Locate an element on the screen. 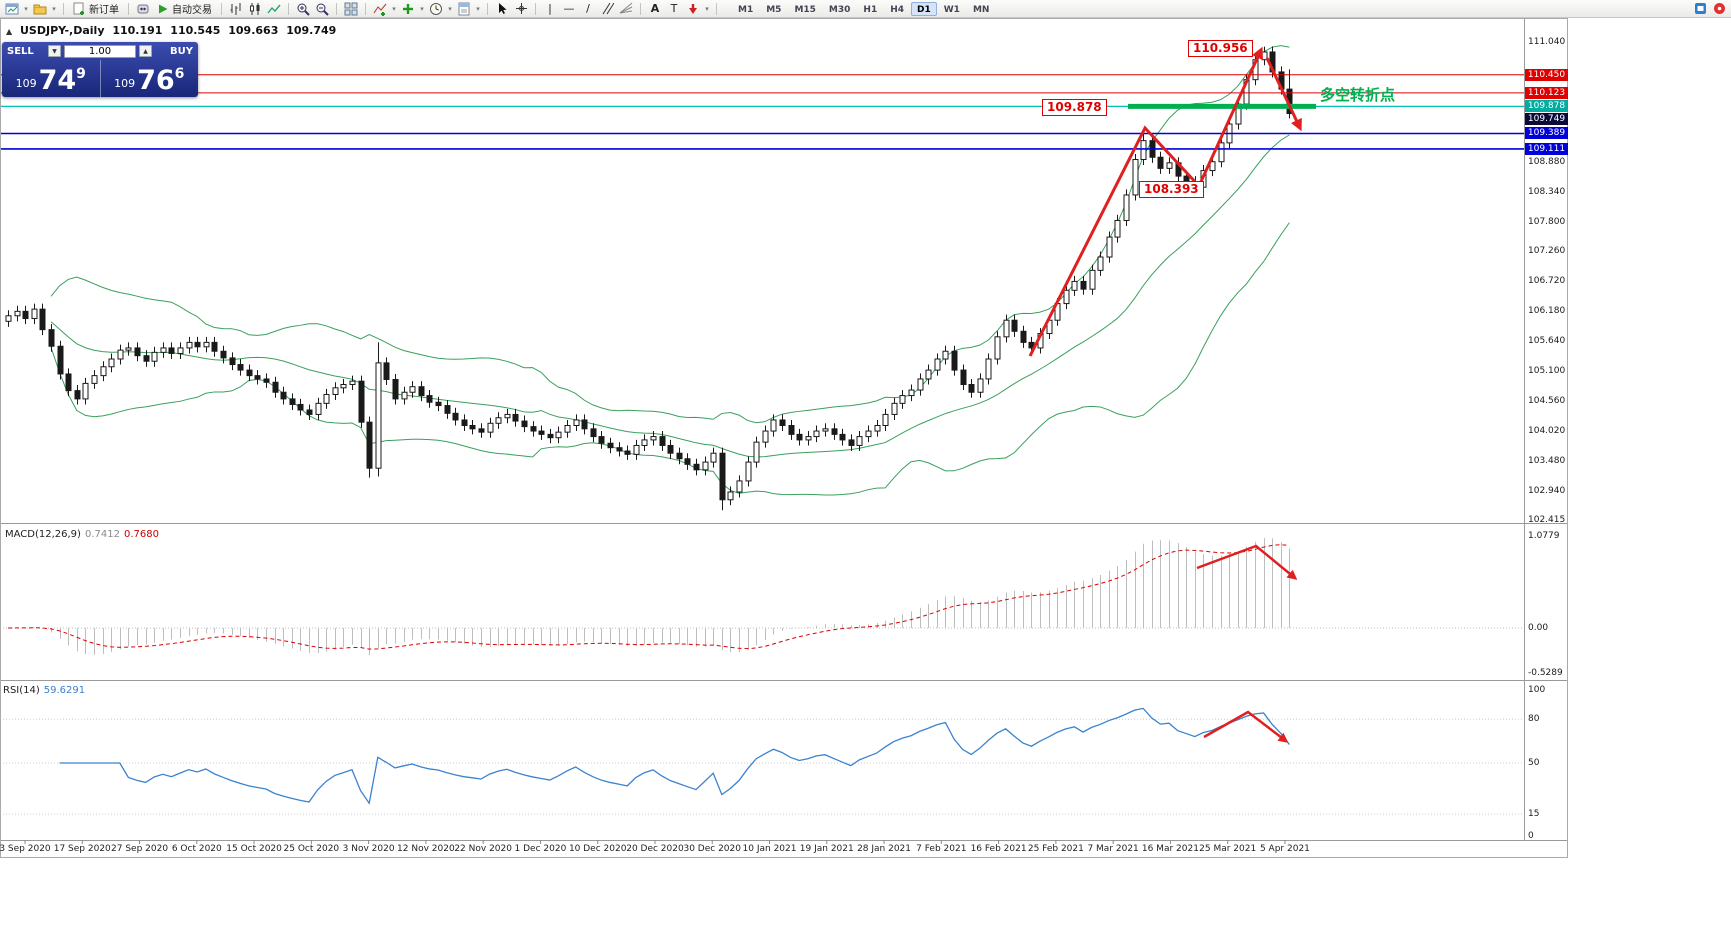 This screenshot has width=1731, height=942. autotrading-label: 自动交易 is located at coordinates (192, 10).